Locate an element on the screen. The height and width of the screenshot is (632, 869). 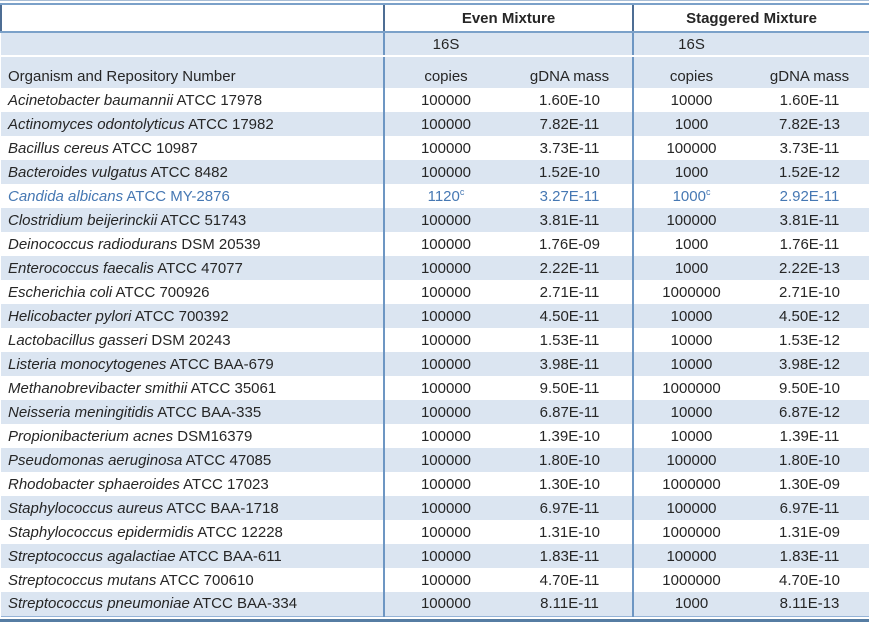
even-gdna-mass-cell: 1.53E-11 is located at coordinates (569, 340).